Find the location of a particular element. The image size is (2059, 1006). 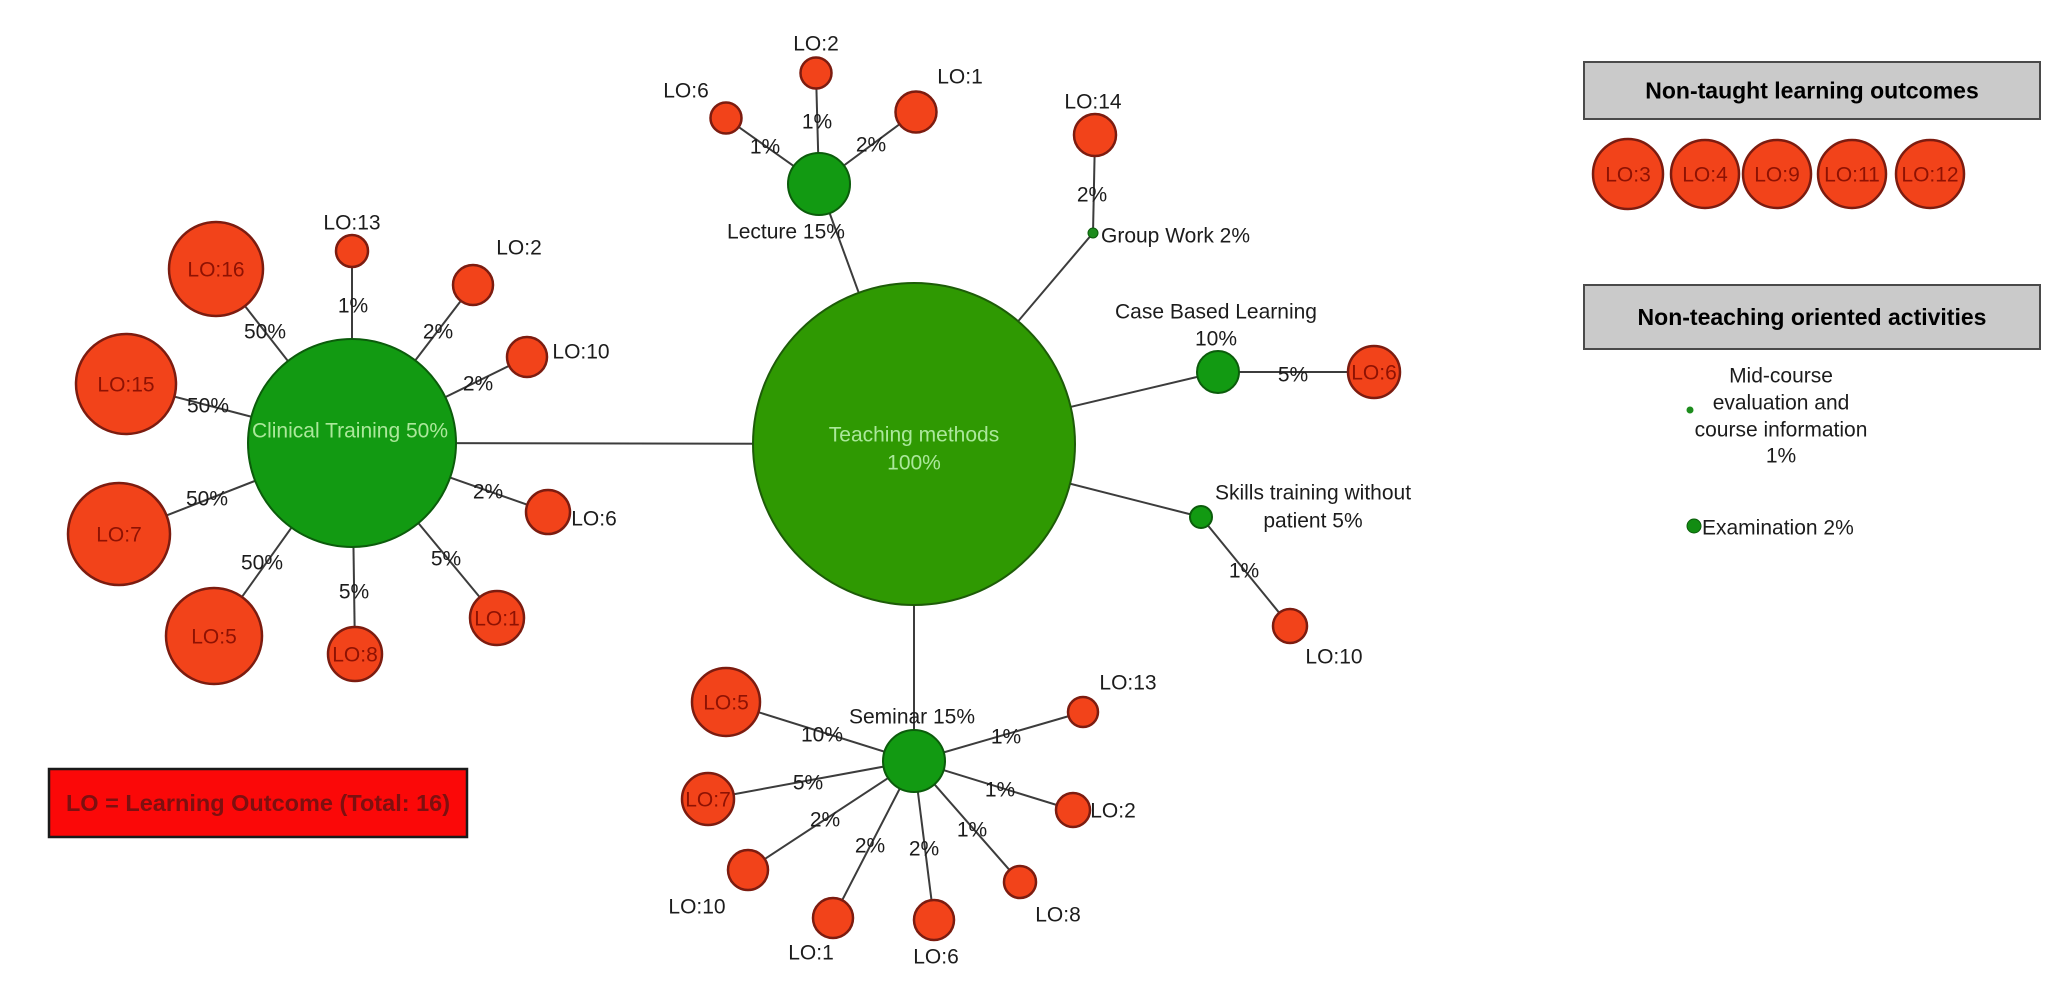

svg-text: Case Based Learning is located at coordinates (1216, 312).